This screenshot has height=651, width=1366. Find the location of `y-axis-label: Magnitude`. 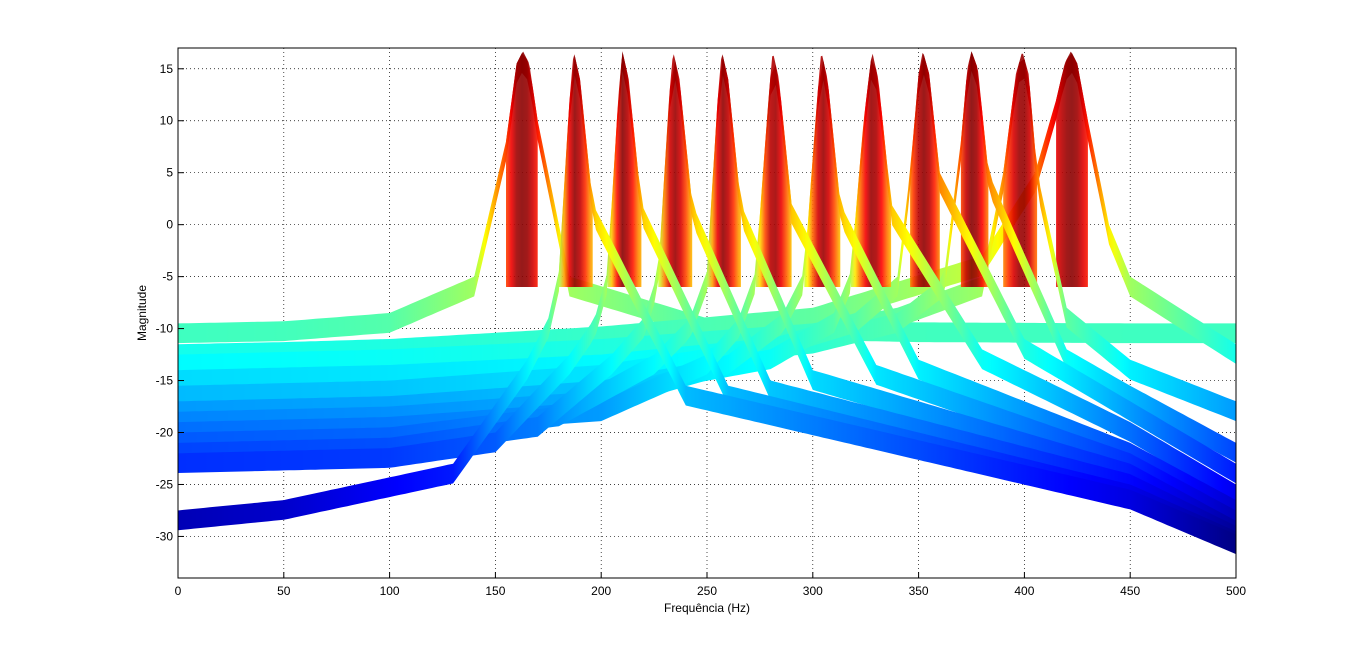

y-axis-label: Magnitude is located at coordinates (142, 313).